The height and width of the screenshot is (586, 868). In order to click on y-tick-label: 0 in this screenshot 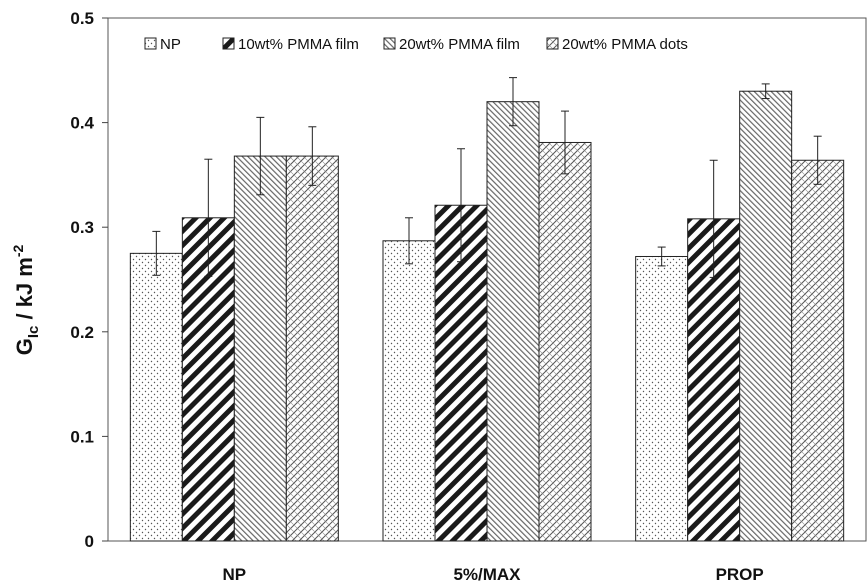, I will do `click(89, 541)`.